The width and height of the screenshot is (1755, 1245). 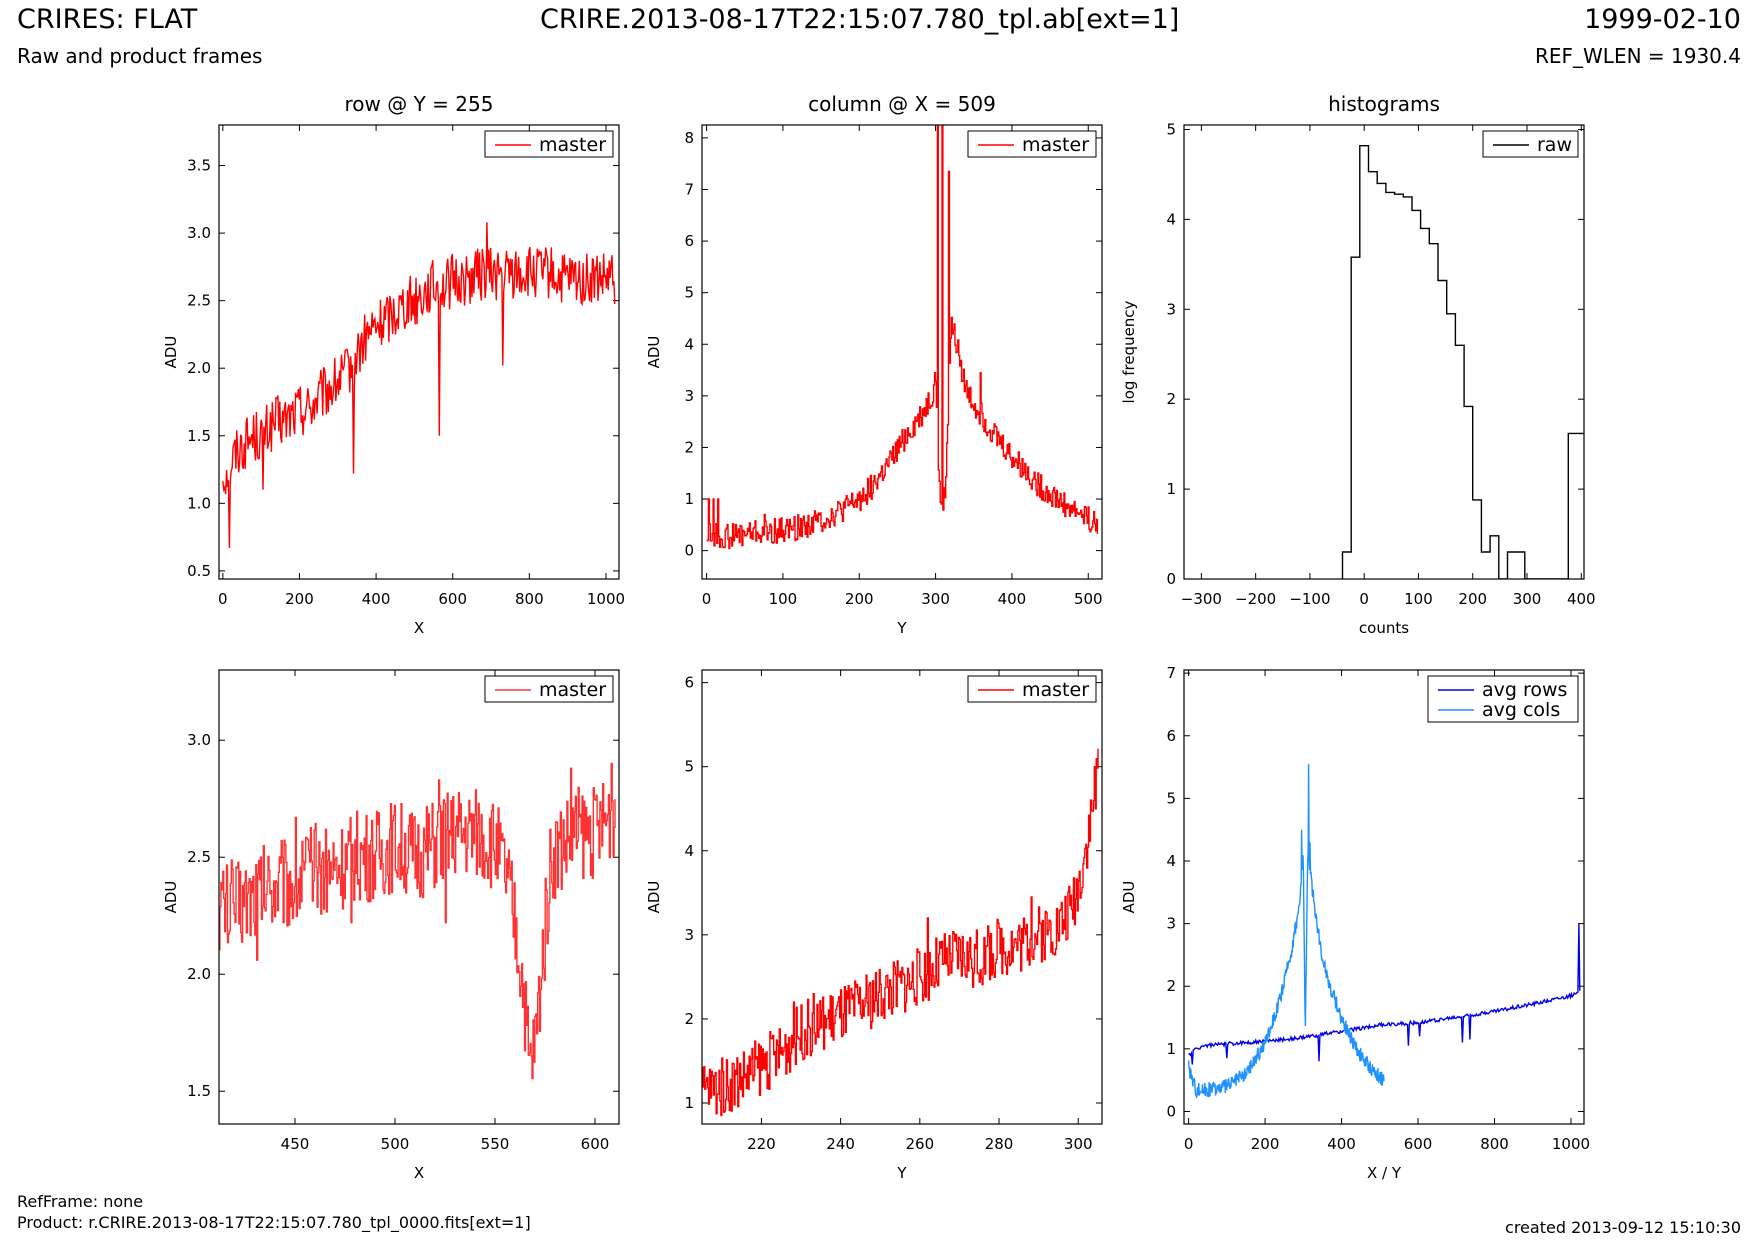 What do you see at coordinates (1384, 1173) in the screenshot?
I see `x-axis-label: X / Y` at bounding box center [1384, 1173].